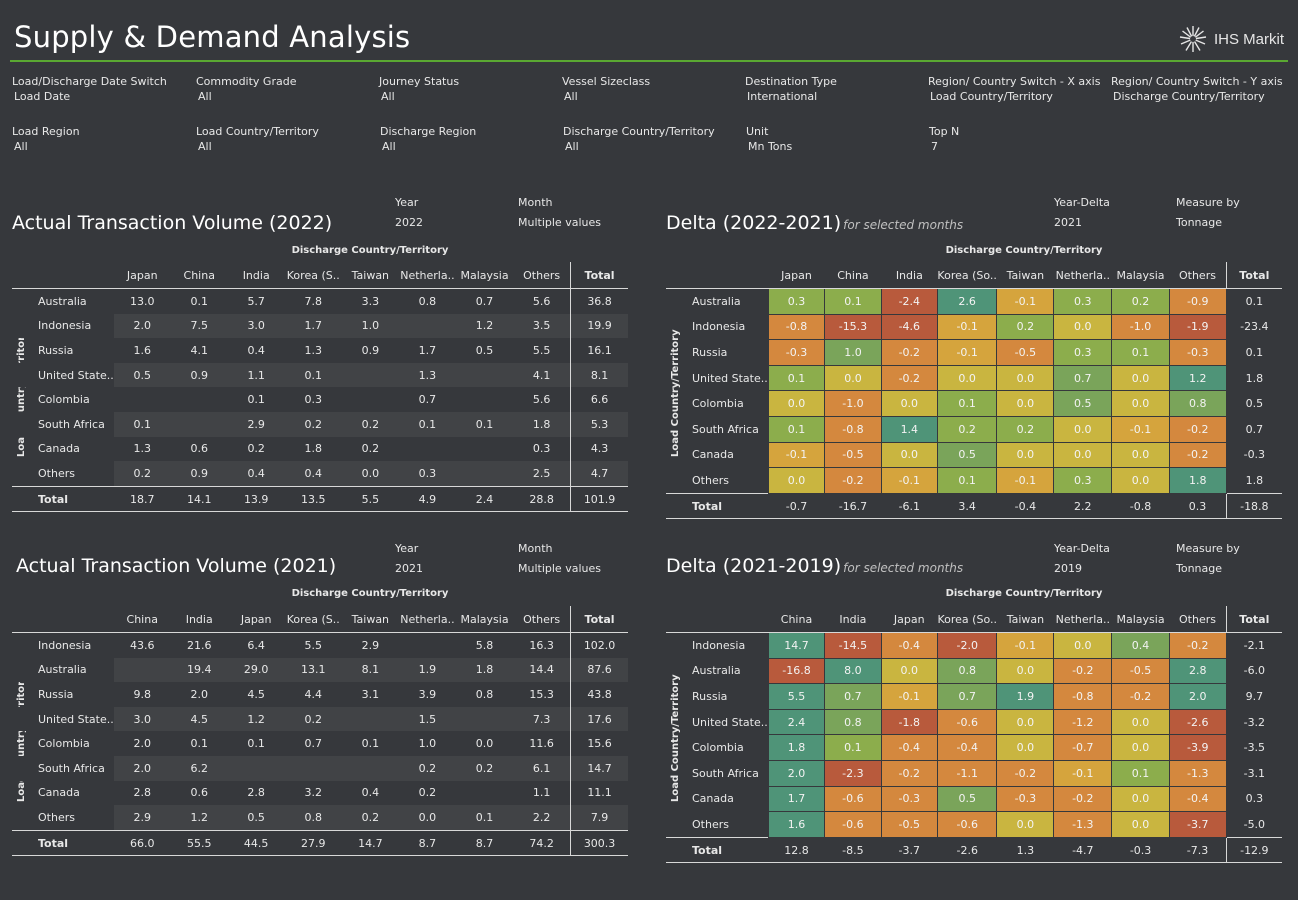 The height and width of the screenshot is (900, 1298). I want to click on column-total-cell: 4.9, so click(427, 499).